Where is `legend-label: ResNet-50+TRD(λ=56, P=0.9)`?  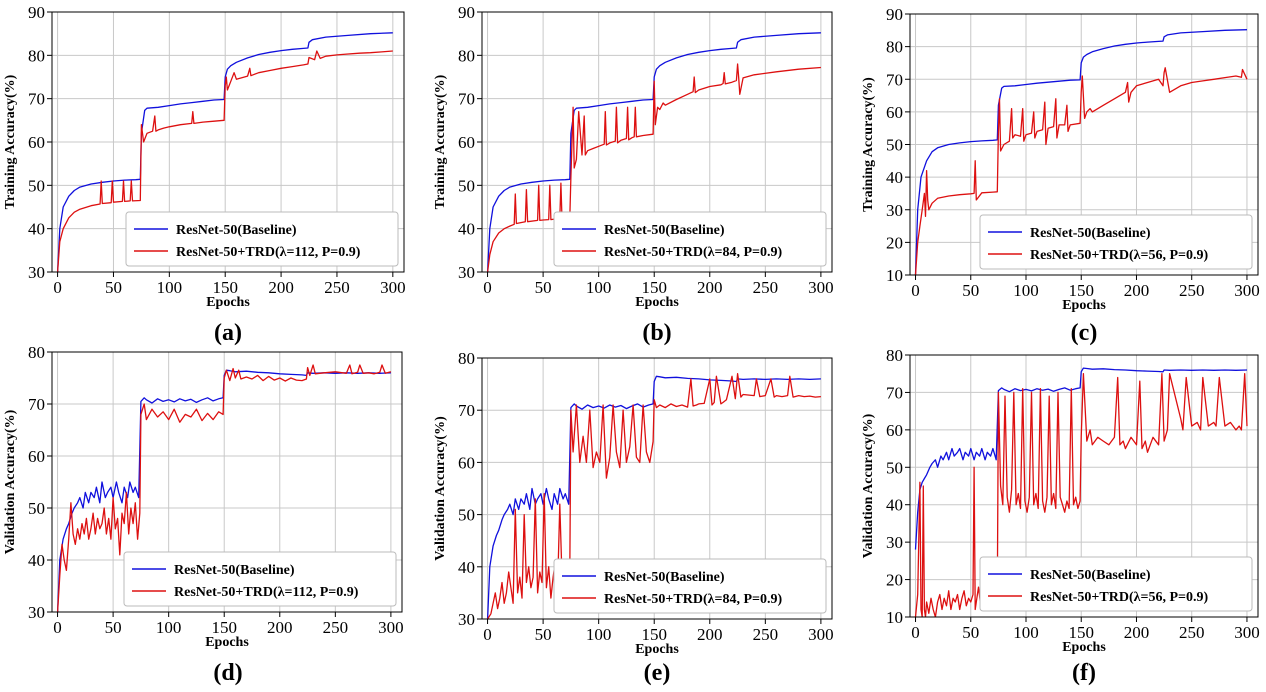
legend-label: ResNet-50+TRD(λ=56, P=0.9) is located at coordinates (1119, 597).